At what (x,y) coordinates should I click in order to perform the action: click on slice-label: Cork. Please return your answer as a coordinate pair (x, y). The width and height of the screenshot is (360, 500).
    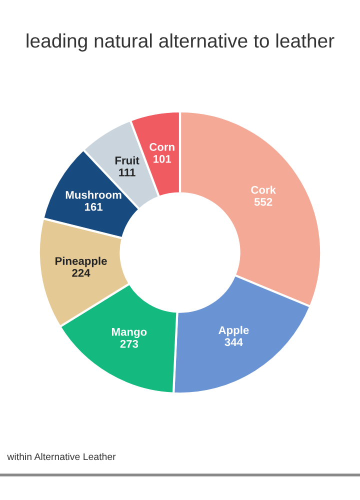
    Looking at the image, I should click on (263, 190).